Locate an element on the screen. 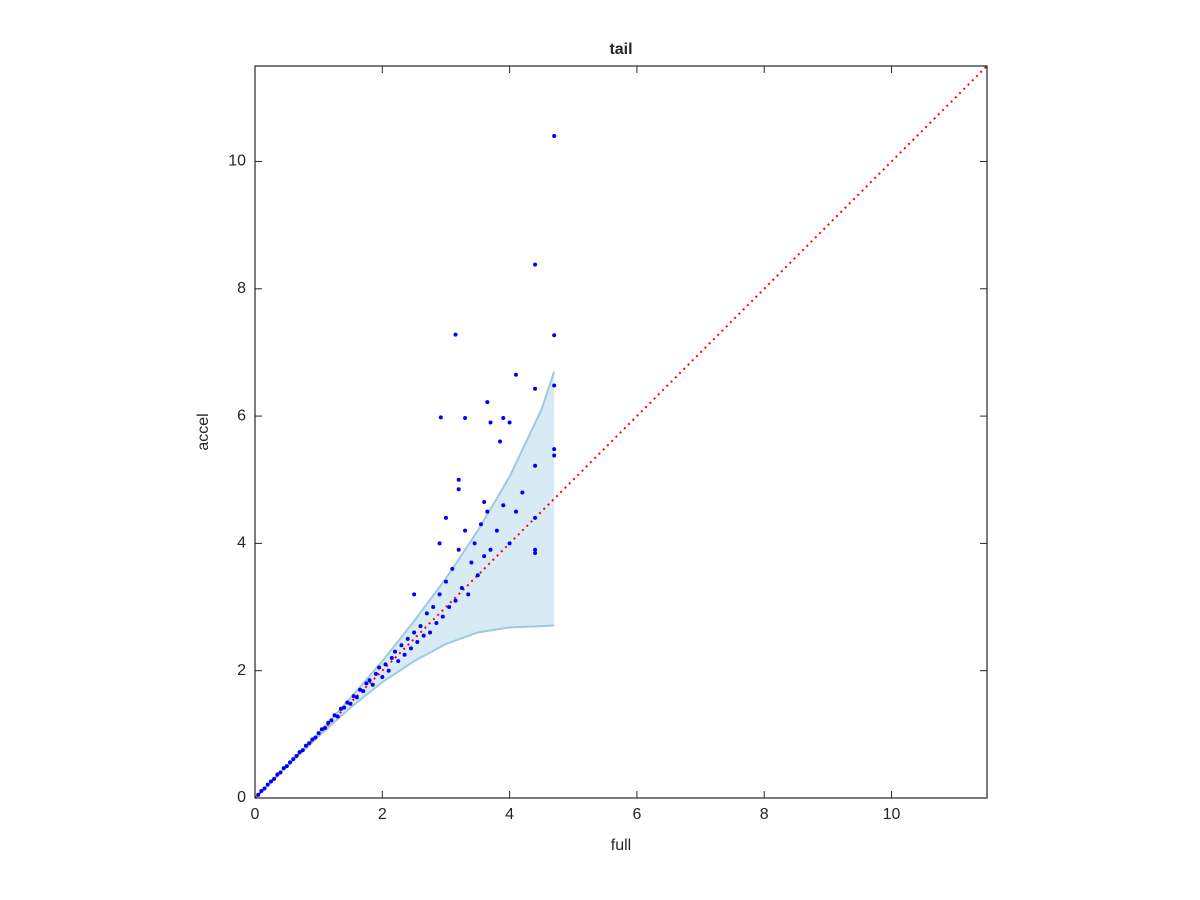 The image size is (1200, 900). y-tick-label: 2 is located at coordinates (241, 670).